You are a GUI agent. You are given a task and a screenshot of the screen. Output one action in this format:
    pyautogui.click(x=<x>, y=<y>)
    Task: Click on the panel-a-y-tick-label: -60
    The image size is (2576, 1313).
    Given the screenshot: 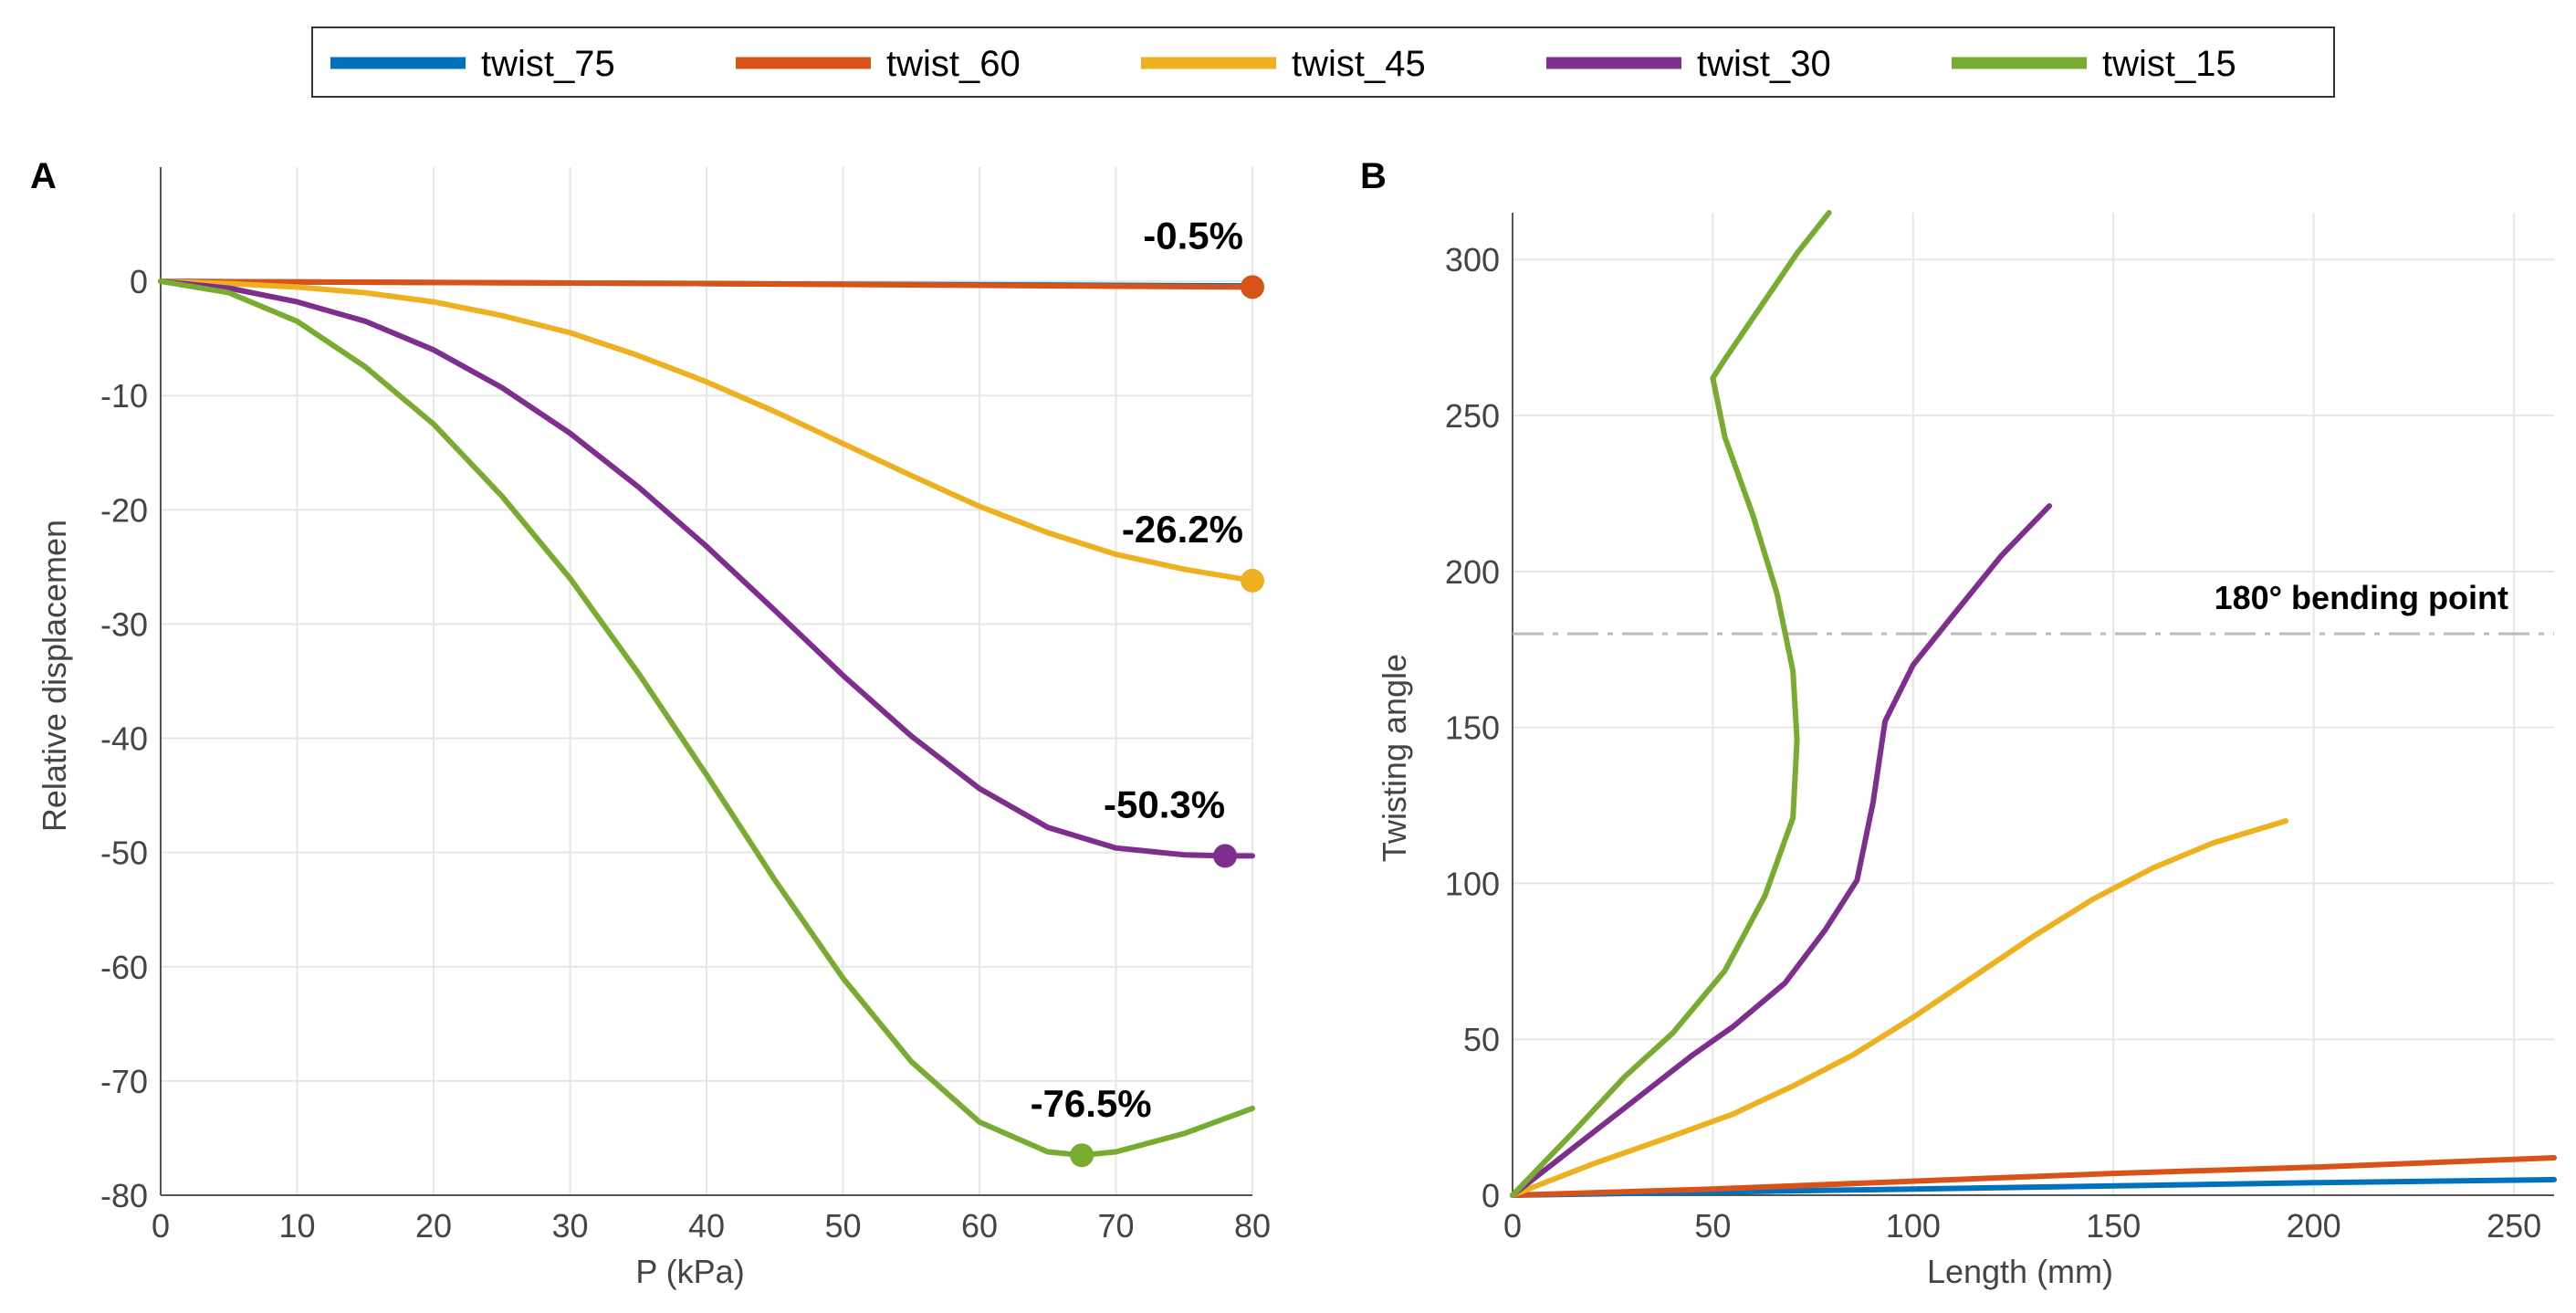 What is the action you would take?
    pyautogui.click(x=124, y=968)
    